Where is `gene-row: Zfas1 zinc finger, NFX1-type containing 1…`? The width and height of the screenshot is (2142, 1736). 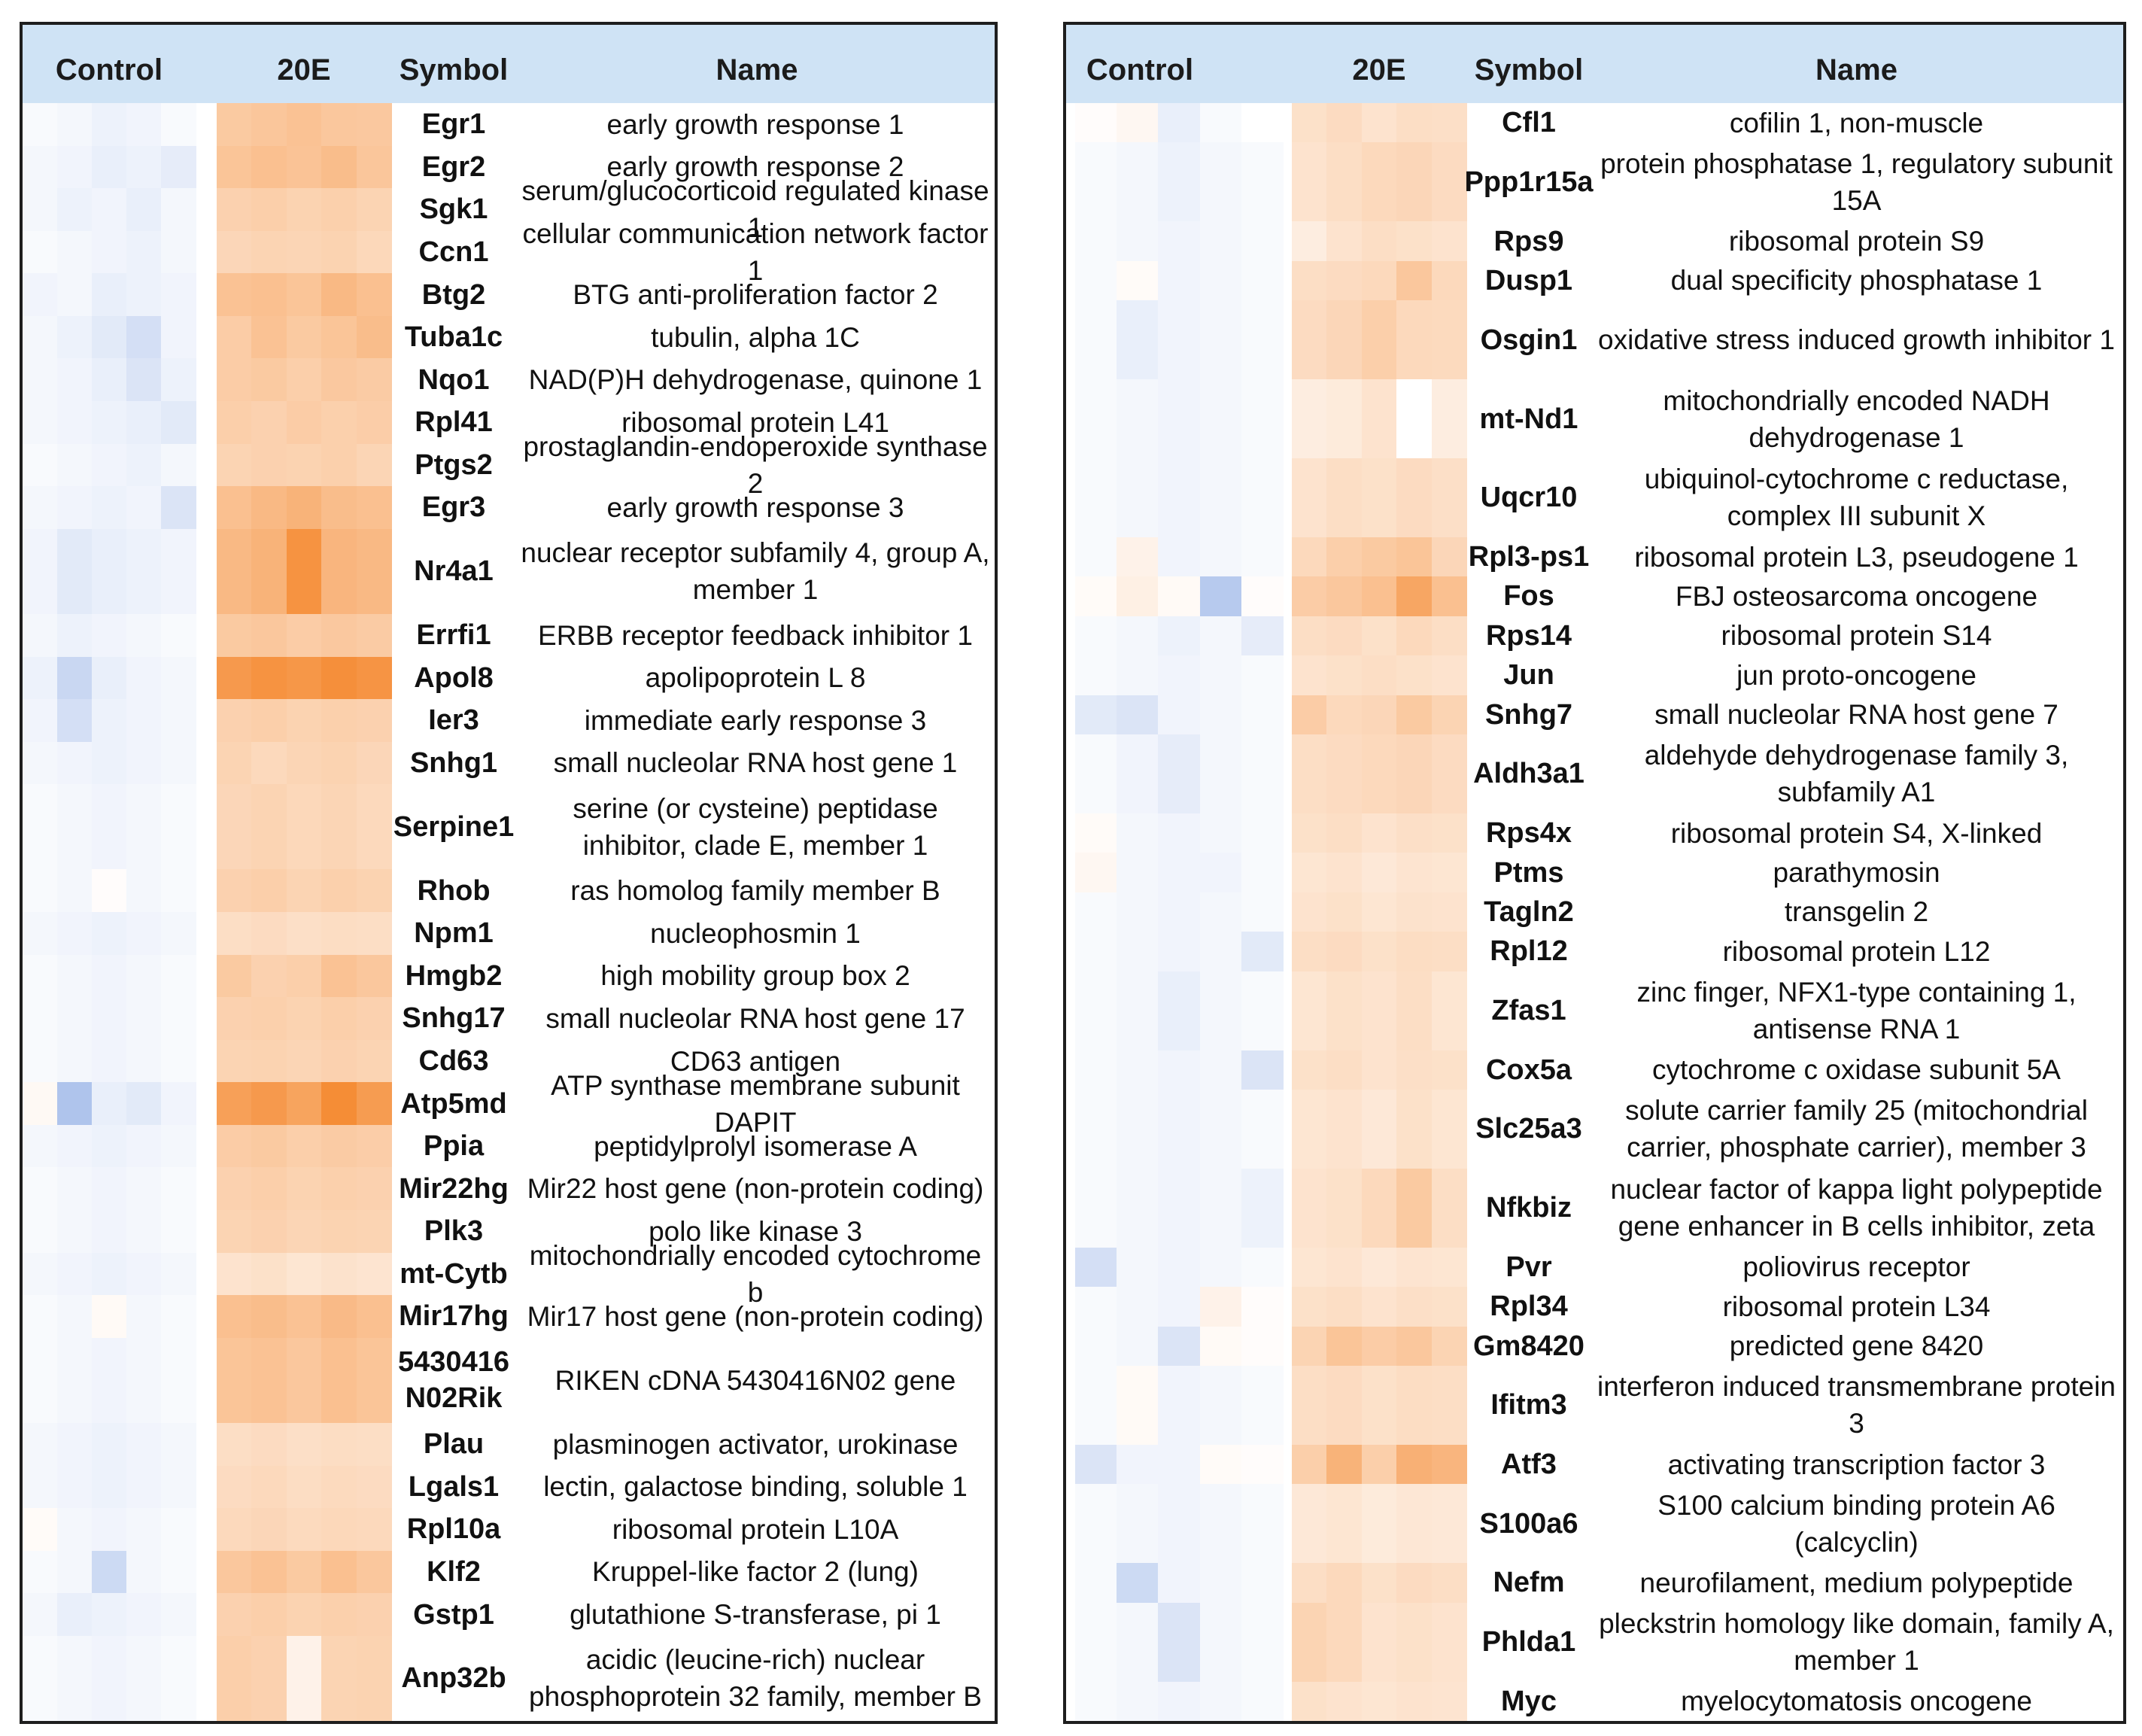
gene-row: Zfas1 zinc finger, NFX1-type containing 1… is located at coordinates (1594, 1010).